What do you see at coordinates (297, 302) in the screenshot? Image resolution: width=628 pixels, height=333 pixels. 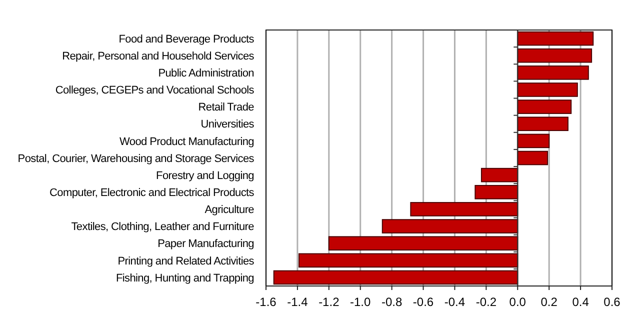 I see `x-tick-label: -1.4` at bounding box center [297, 302].